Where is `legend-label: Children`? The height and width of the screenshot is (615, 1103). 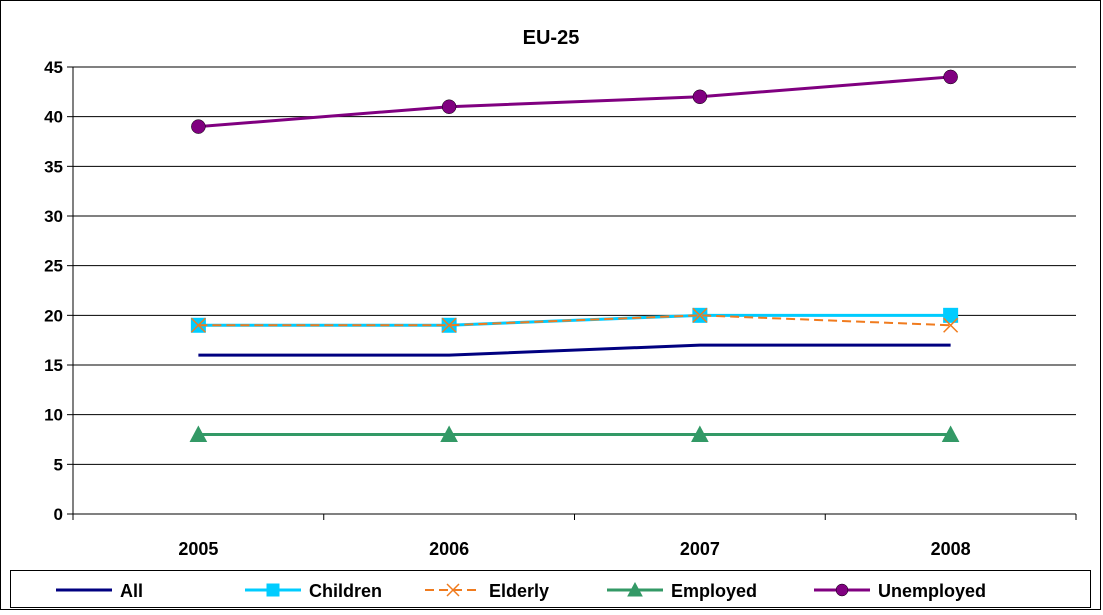 legend-label: Children is located at coordinates (345, 591).